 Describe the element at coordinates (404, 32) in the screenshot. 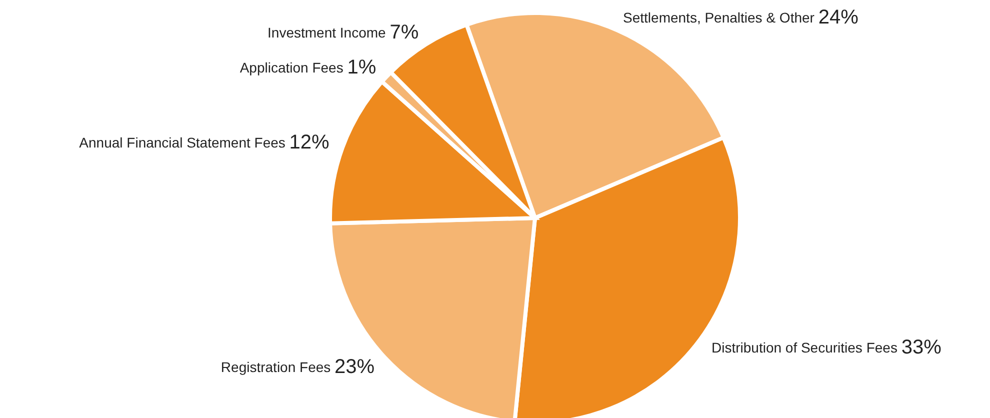

I see `data-label: 7%` at that location.